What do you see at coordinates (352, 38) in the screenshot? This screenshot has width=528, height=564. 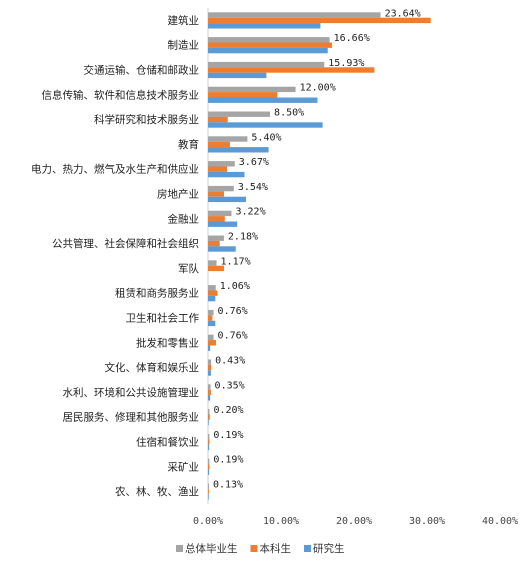 I see `data-label: 16.66%` at bounding box center [352, 38].